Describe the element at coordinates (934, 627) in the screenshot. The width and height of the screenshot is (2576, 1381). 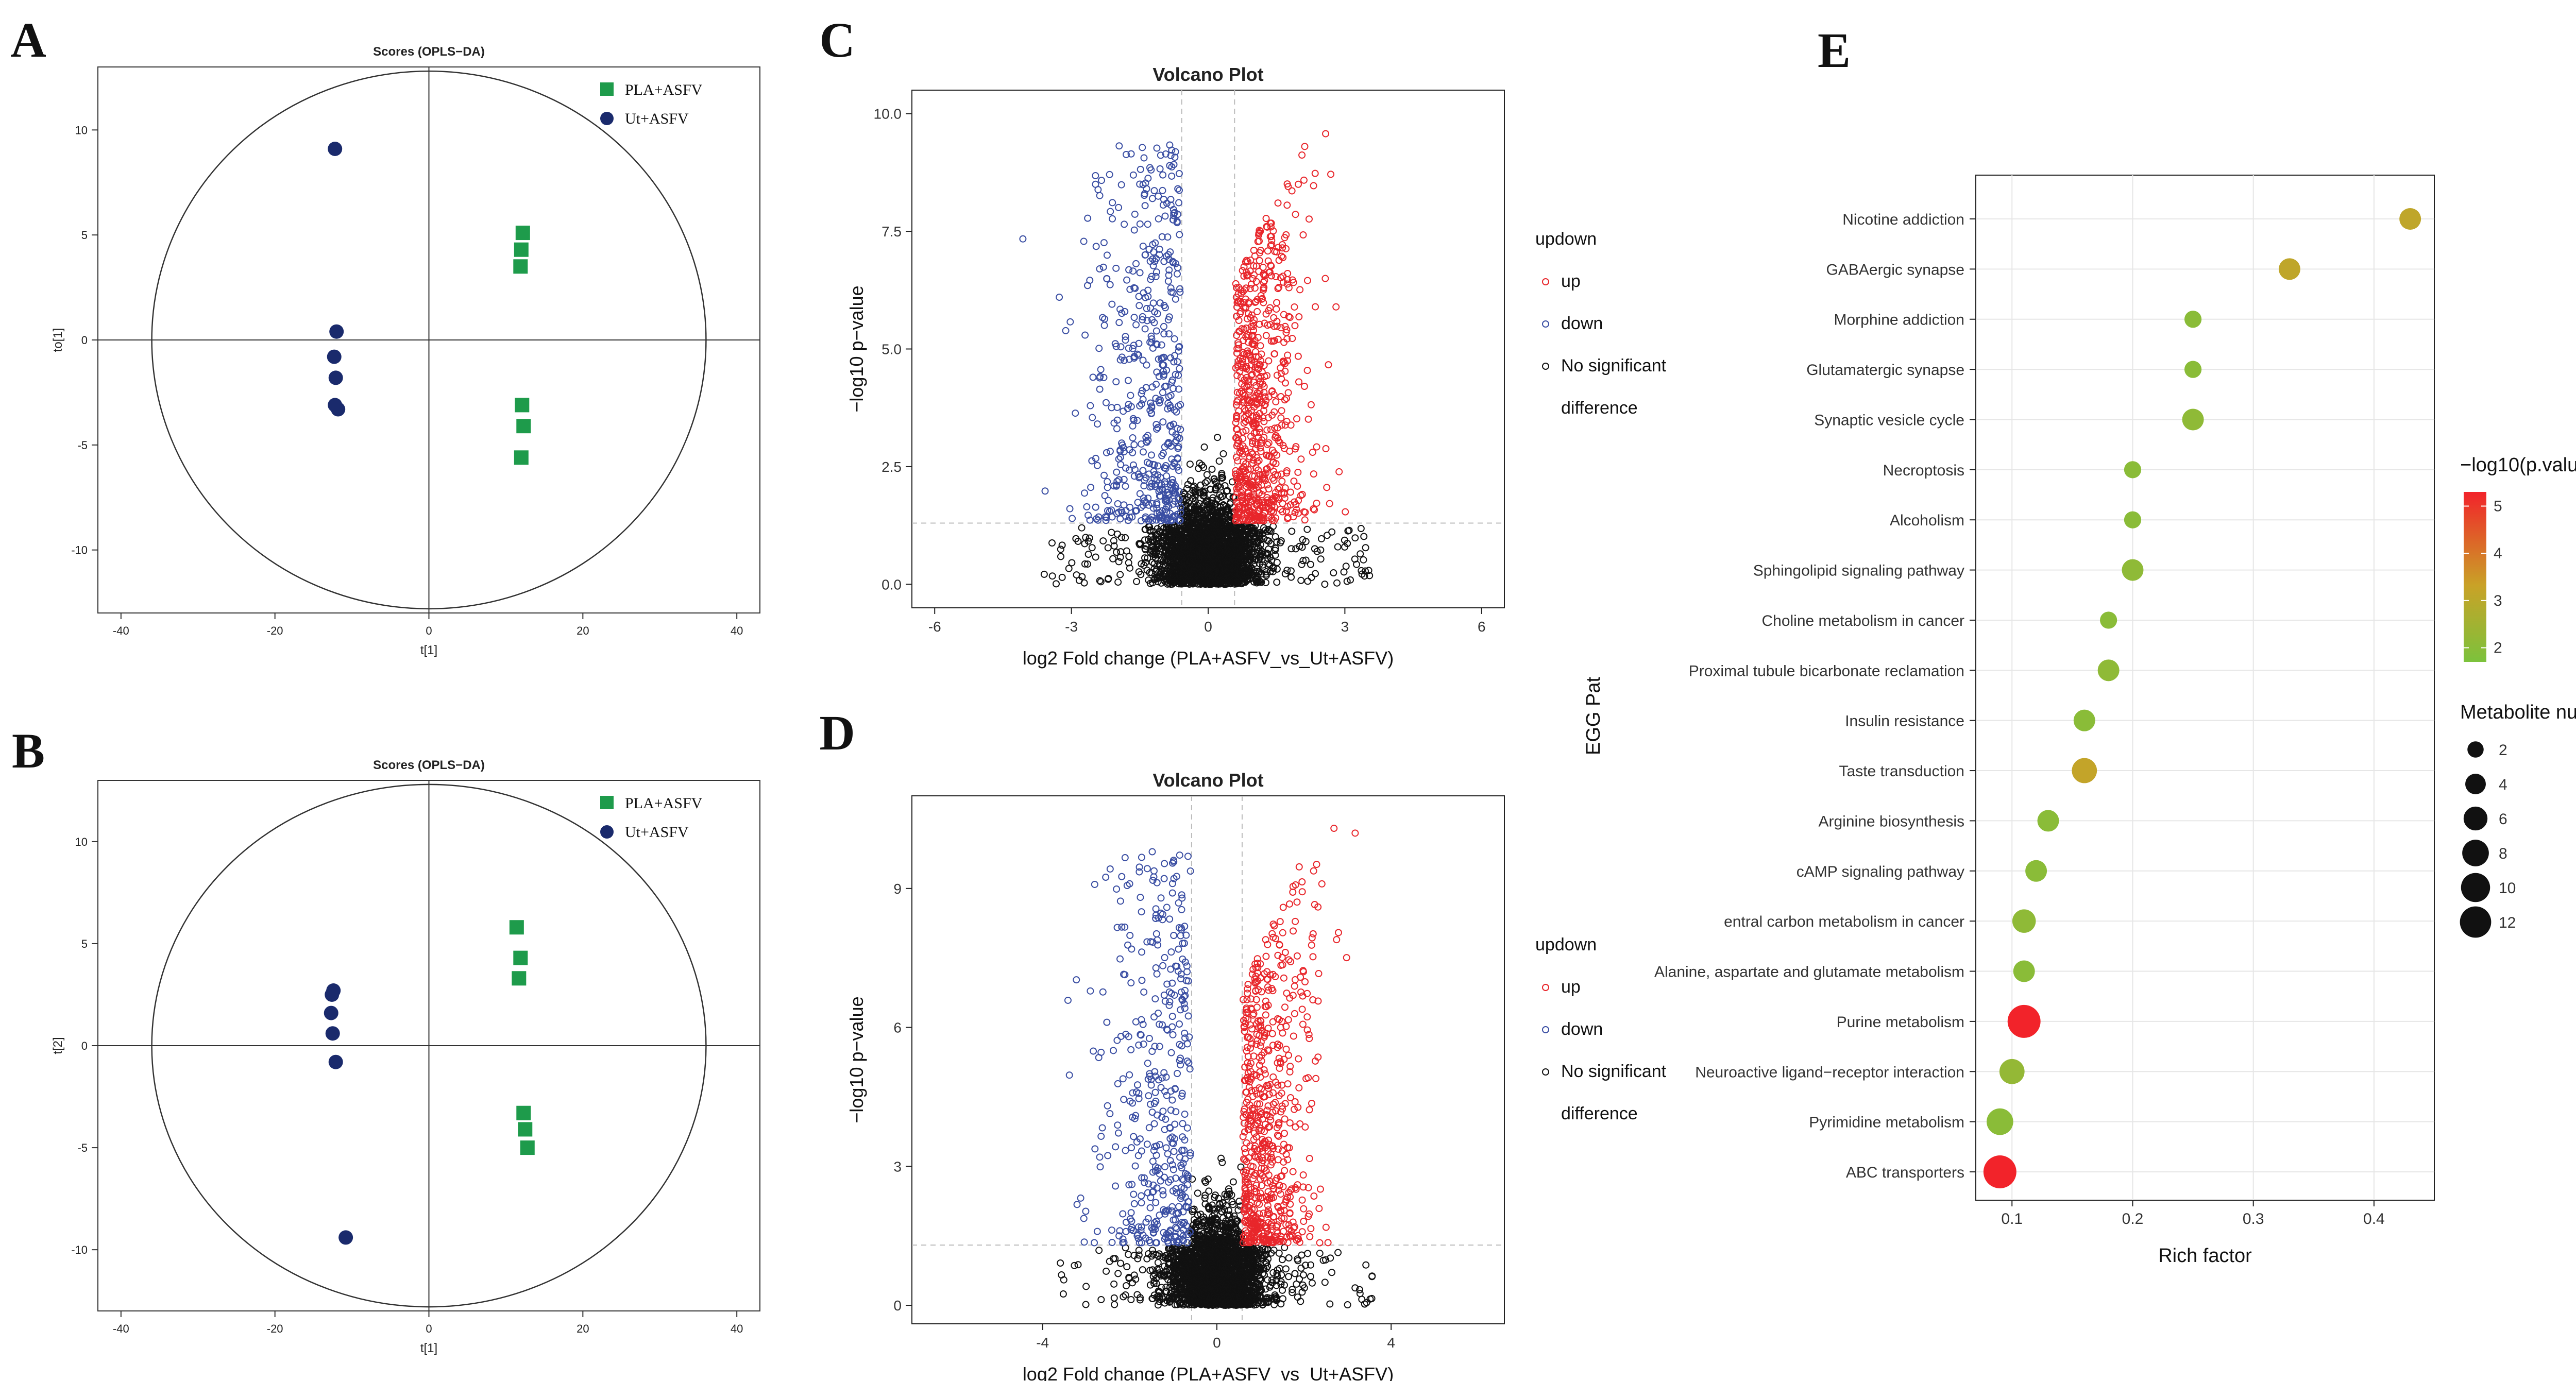
I see `x-tick-label: -6` at that location.